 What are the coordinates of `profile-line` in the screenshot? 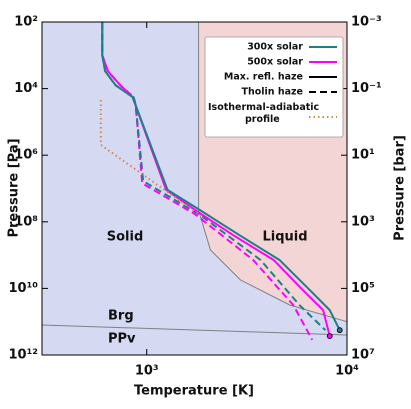 It's located at (150, 158).